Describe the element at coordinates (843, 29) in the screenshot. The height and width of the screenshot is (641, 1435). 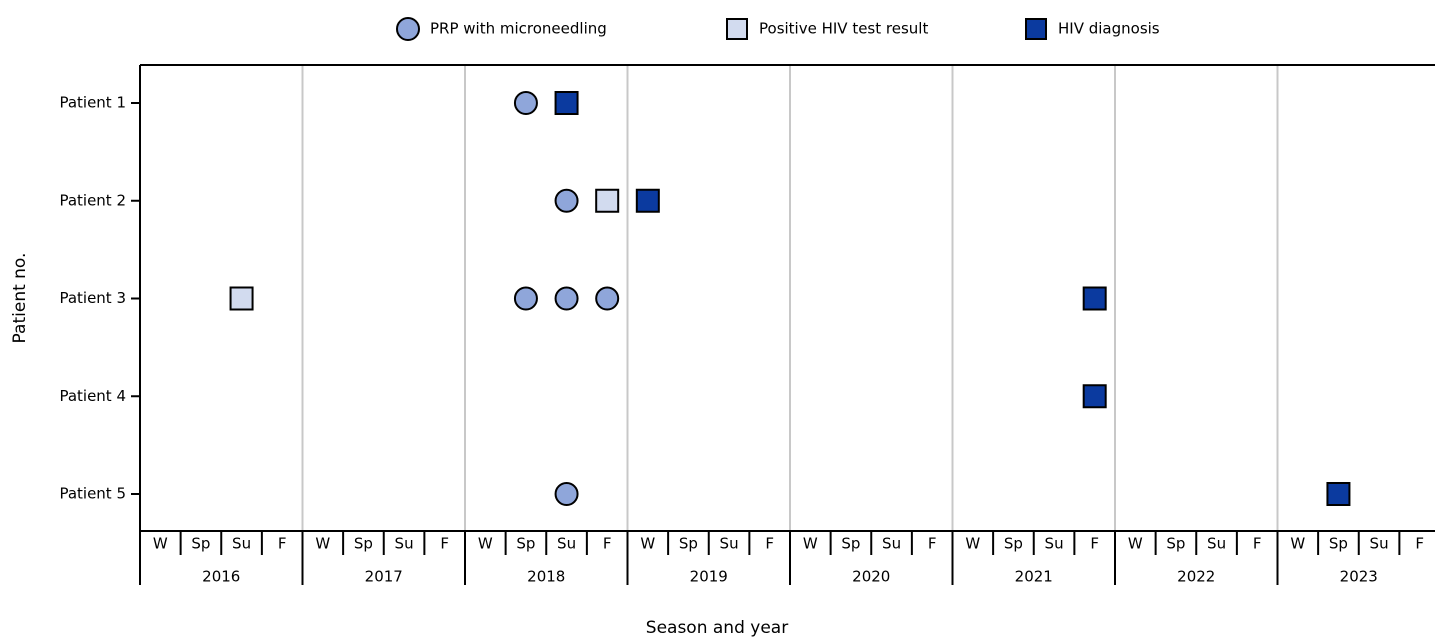
I see `legend-label: Positive HIV test result` at that location.